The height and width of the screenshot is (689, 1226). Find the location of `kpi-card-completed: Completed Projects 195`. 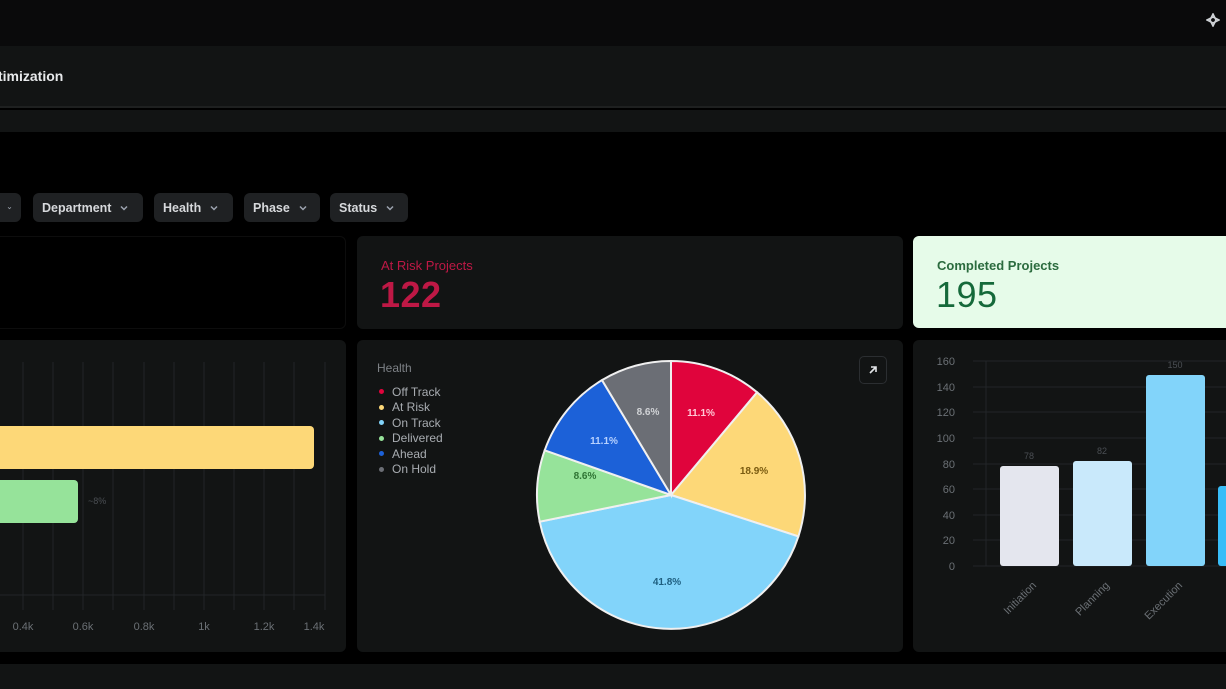

kpi-card-completed: Completed Projects 195 is located at coordinates (1069, 282).